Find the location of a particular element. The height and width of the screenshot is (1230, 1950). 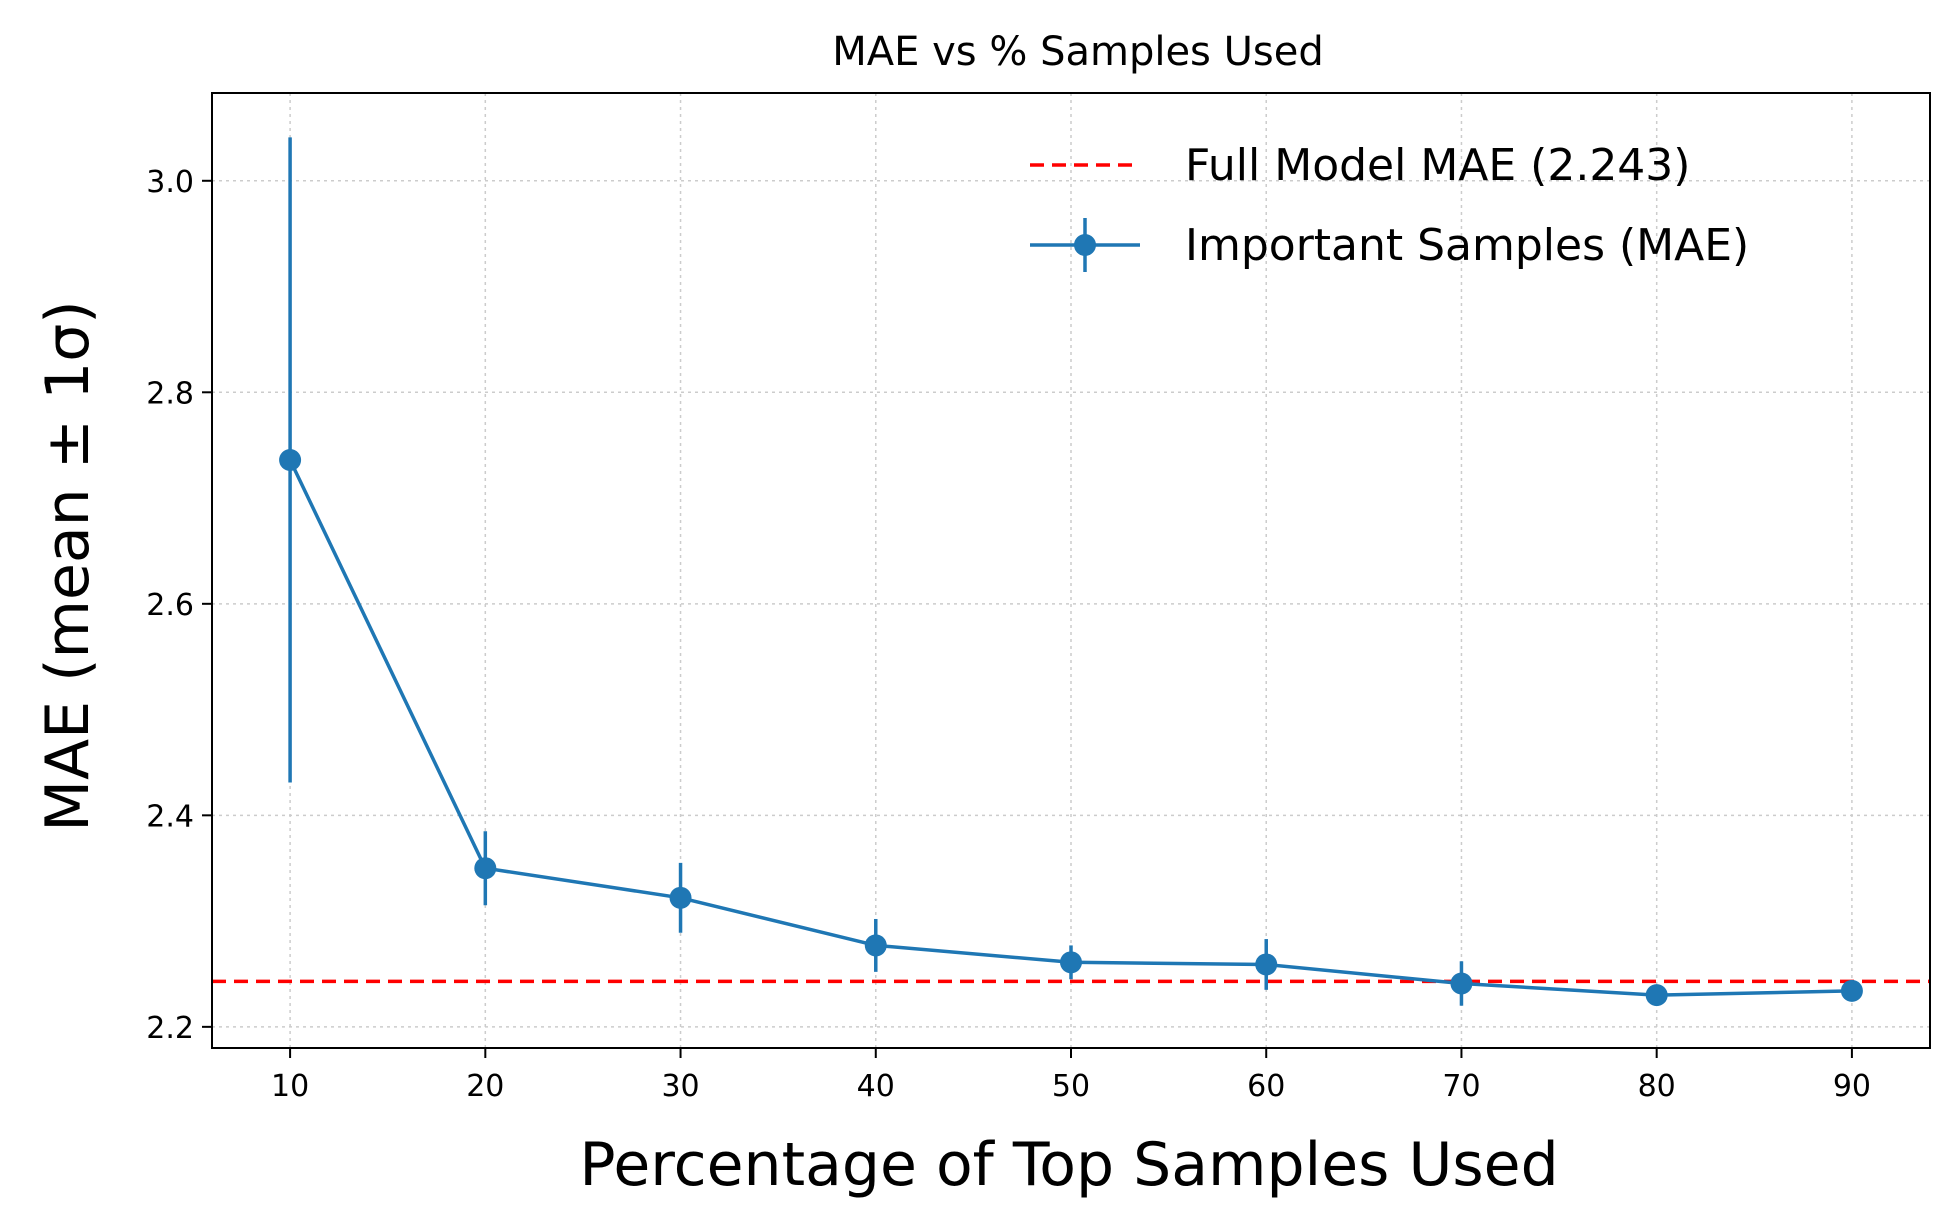

y-tick-label: 2.6 is located at coordinates (170, 605).